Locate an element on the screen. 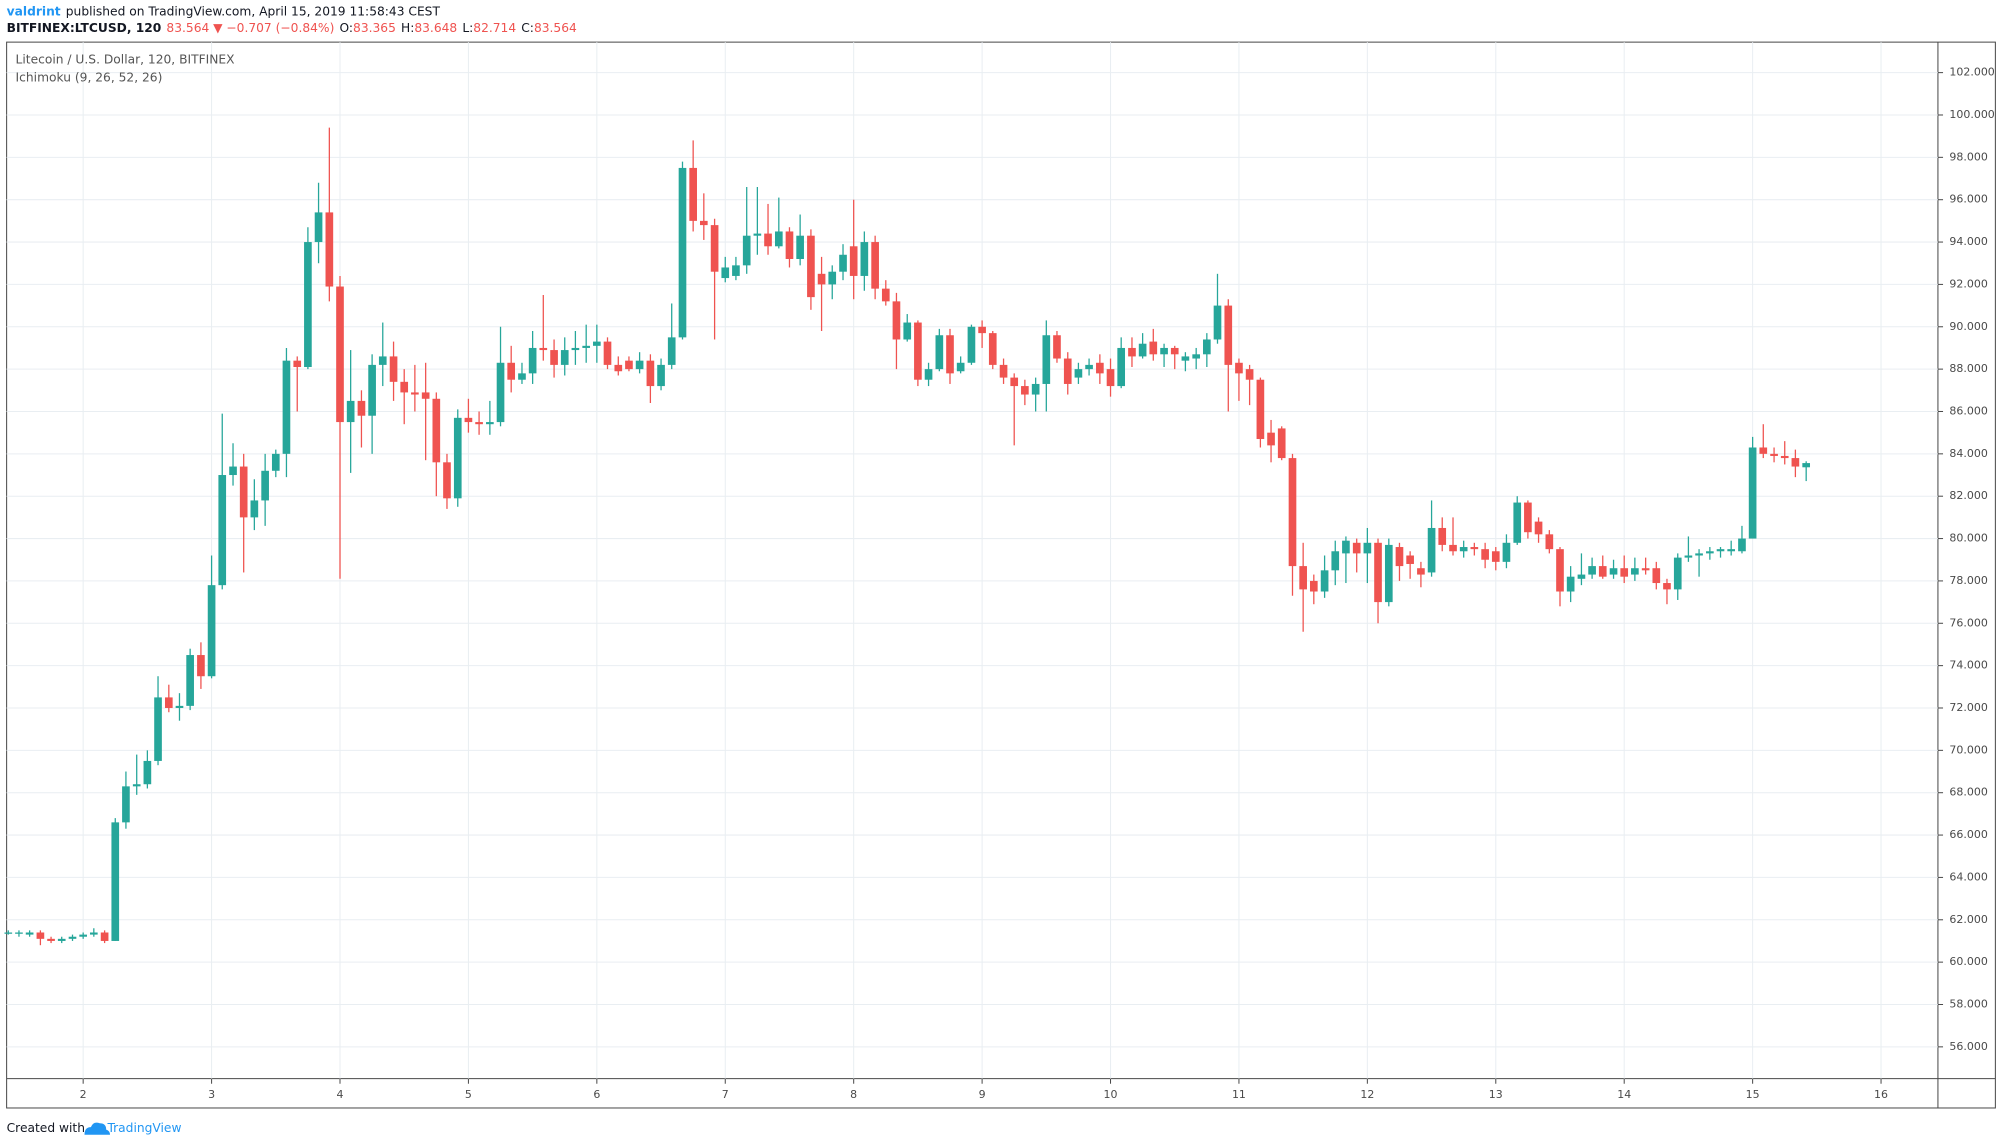 The image size is (2002, 1145). author: valdrint is located at coordinates (34, 11).